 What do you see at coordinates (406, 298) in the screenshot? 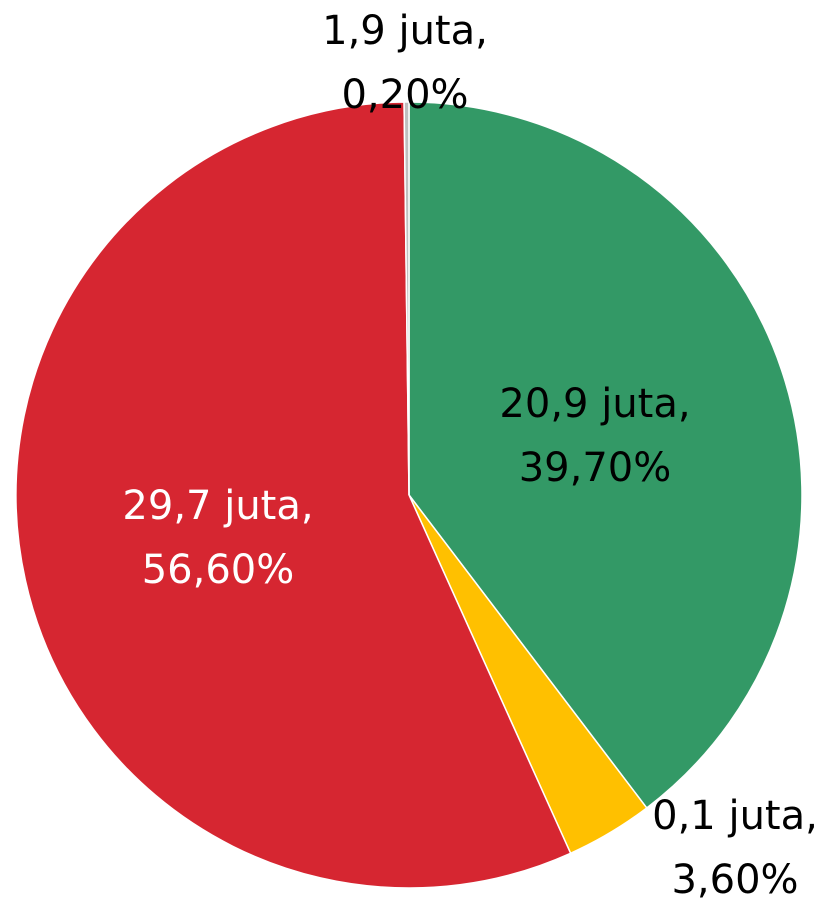
I see `pie-slice` at bounding box center [406, 298].